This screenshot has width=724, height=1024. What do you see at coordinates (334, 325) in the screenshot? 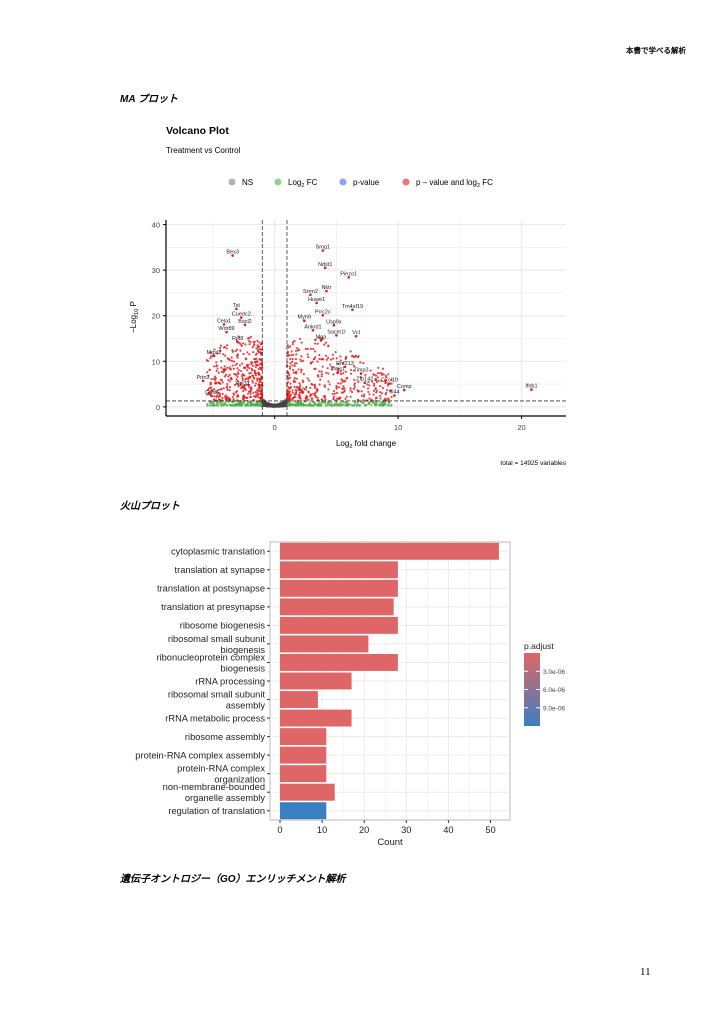
I see `labeled-point-Usp9x` at bounding box center [334, 325].